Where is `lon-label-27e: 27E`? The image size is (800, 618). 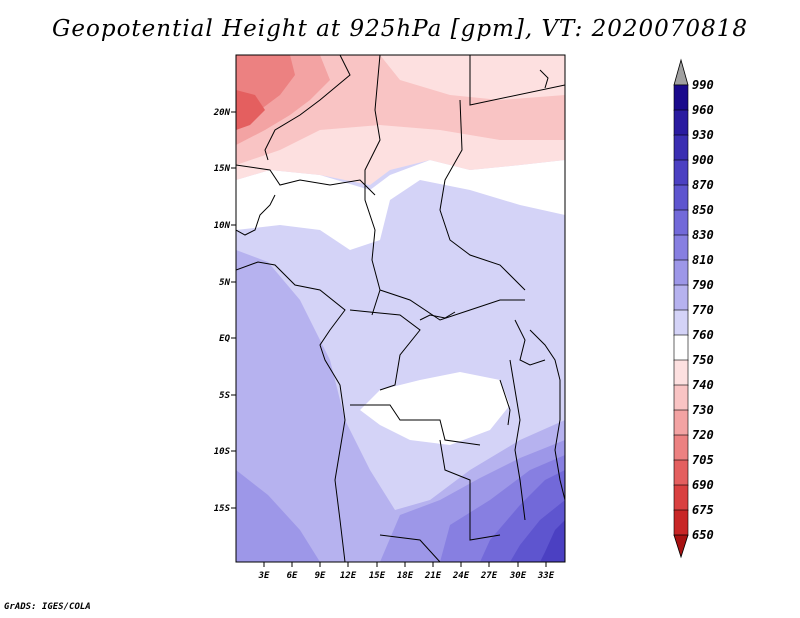 lon-label-27e: 27E is located at coordinates (489, 576).